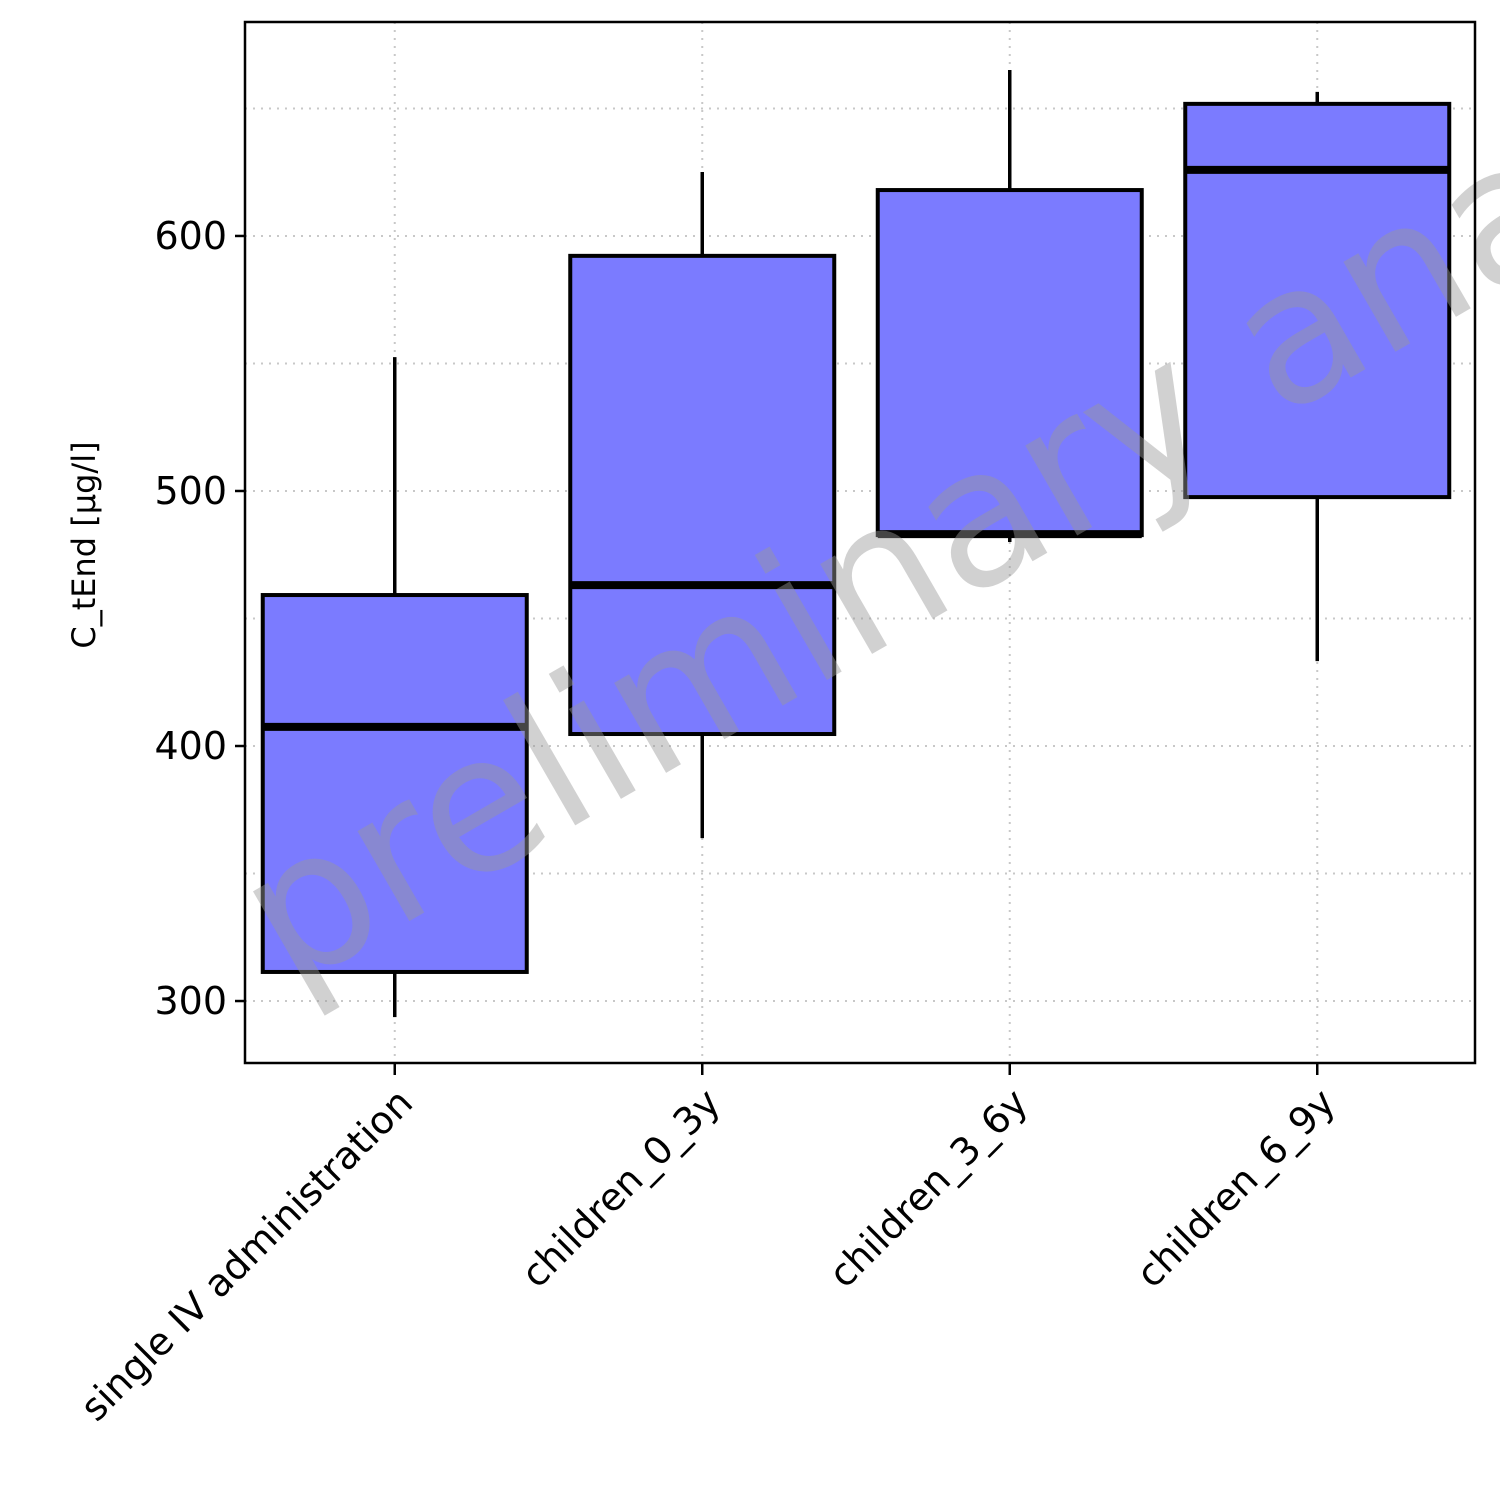 Image resolution: width=1500 pixels, height=1500 pixels. What do you see at coordinates (190, 236) in the screenshot?
I see `y-tick-label: 600` at bounding box center [190, 236].